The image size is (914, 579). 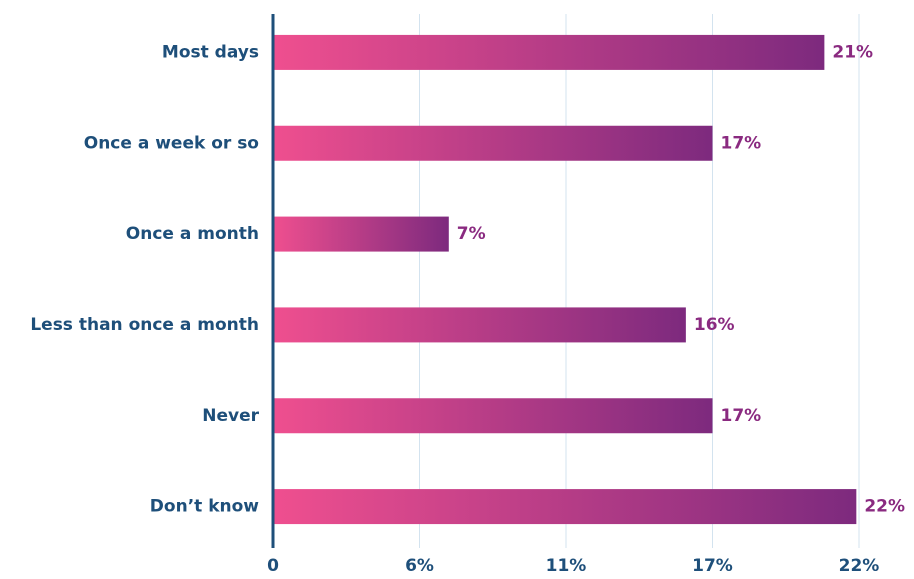 I want to click on y-tick-label: Most days, so click(x=210, y=52).